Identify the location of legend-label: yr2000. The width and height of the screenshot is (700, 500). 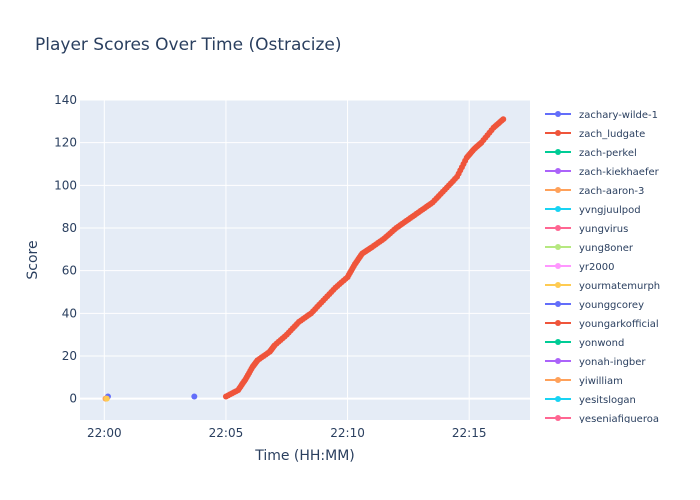
(596, 267).